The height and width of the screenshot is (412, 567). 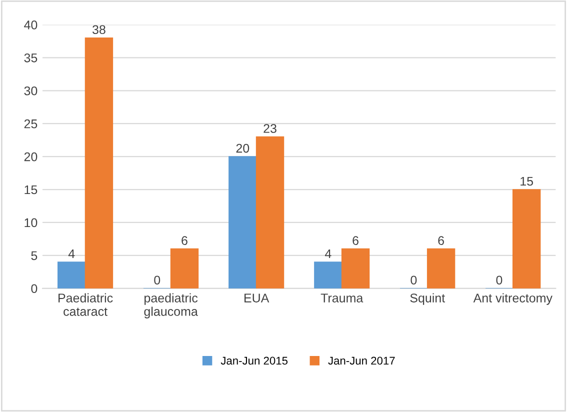 I want to click on data-label: 23, so click(x=270, y=128).